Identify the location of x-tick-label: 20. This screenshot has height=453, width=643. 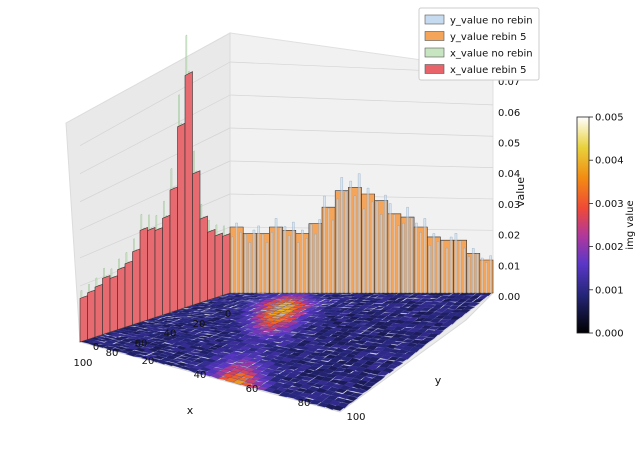
(199, 324).